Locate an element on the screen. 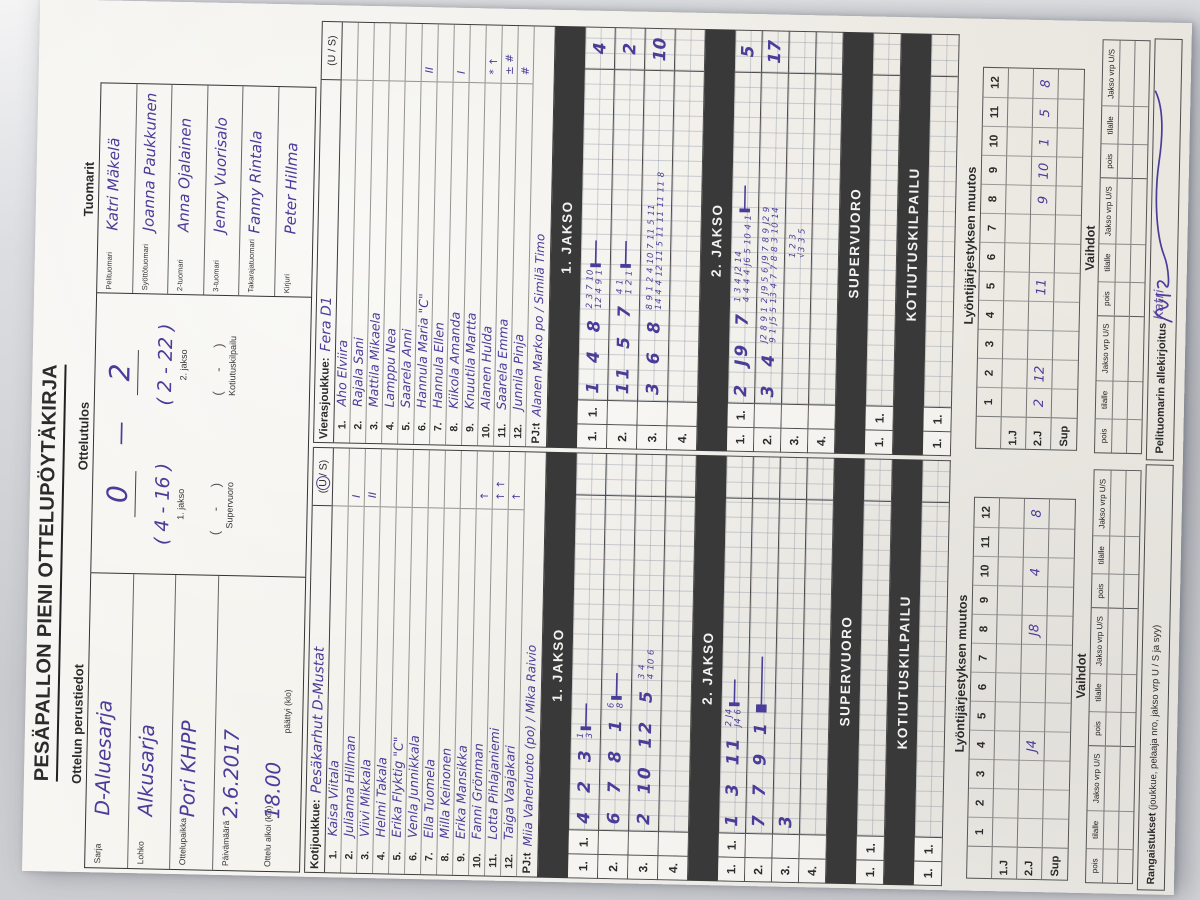 The height and width of the screenshot is (900, 1200). player-number: 7. is located at coordinates (428, 857).